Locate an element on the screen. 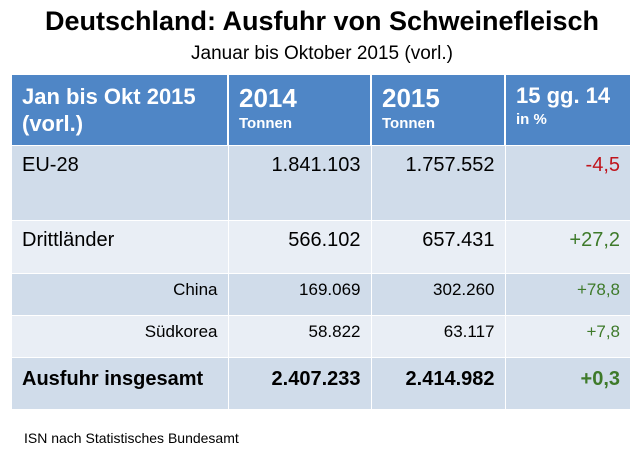  header-2015-unit: Tonnen is located at coordinates (409, 123).